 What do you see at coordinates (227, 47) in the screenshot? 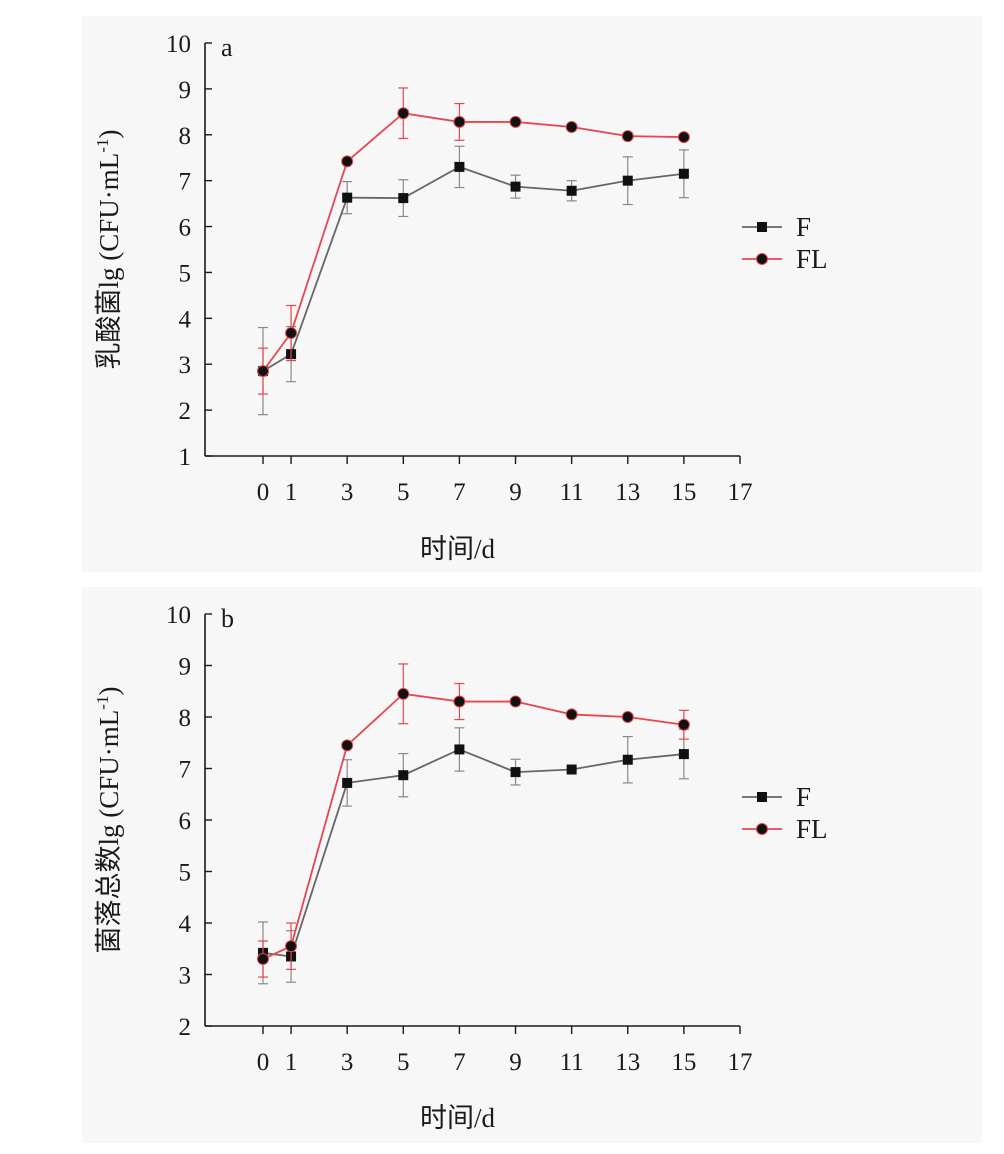
I see `panel-label: a` at bounding box center [227, 47].